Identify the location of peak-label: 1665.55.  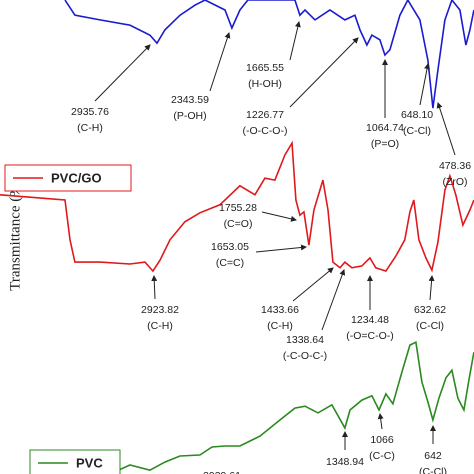
(265, 68).